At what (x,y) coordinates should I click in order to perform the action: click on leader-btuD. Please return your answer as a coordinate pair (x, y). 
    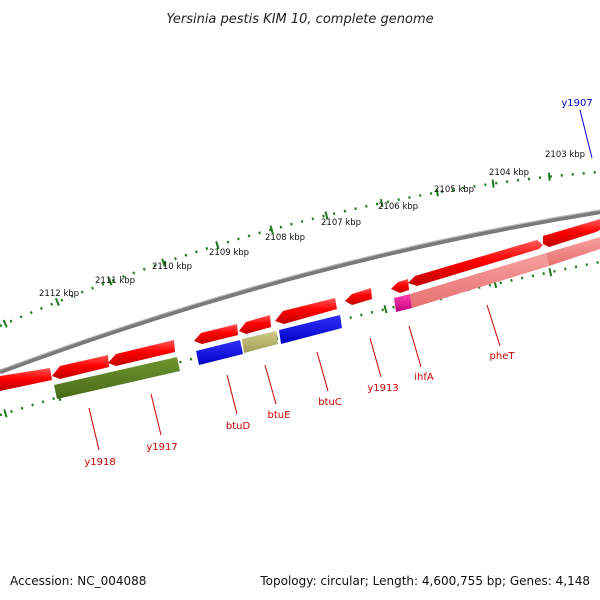
    Looking at the image, I should click on (232, 394).